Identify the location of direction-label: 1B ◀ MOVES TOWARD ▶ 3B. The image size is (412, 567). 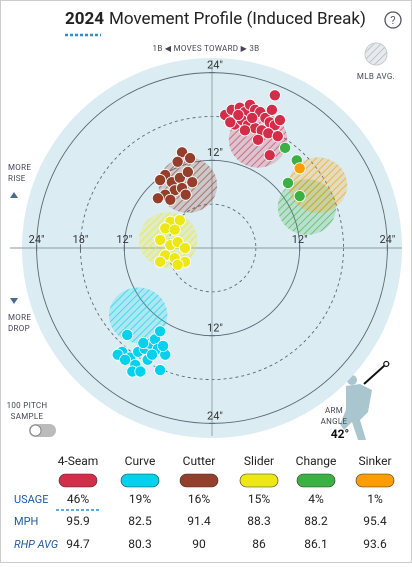
(206, 48).